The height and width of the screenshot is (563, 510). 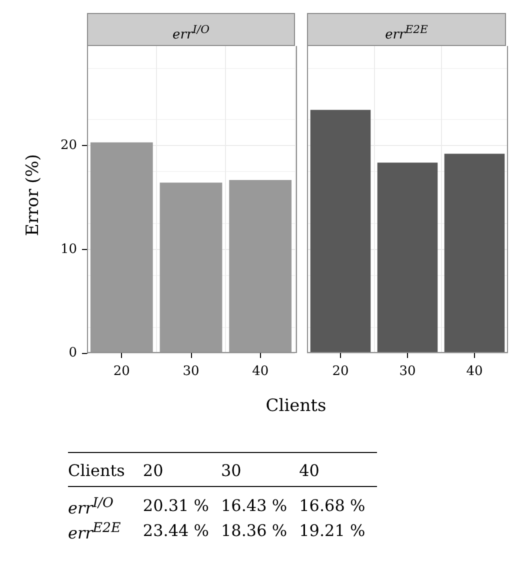 I want to click on category-label: 20, so click(x=153, y=470).